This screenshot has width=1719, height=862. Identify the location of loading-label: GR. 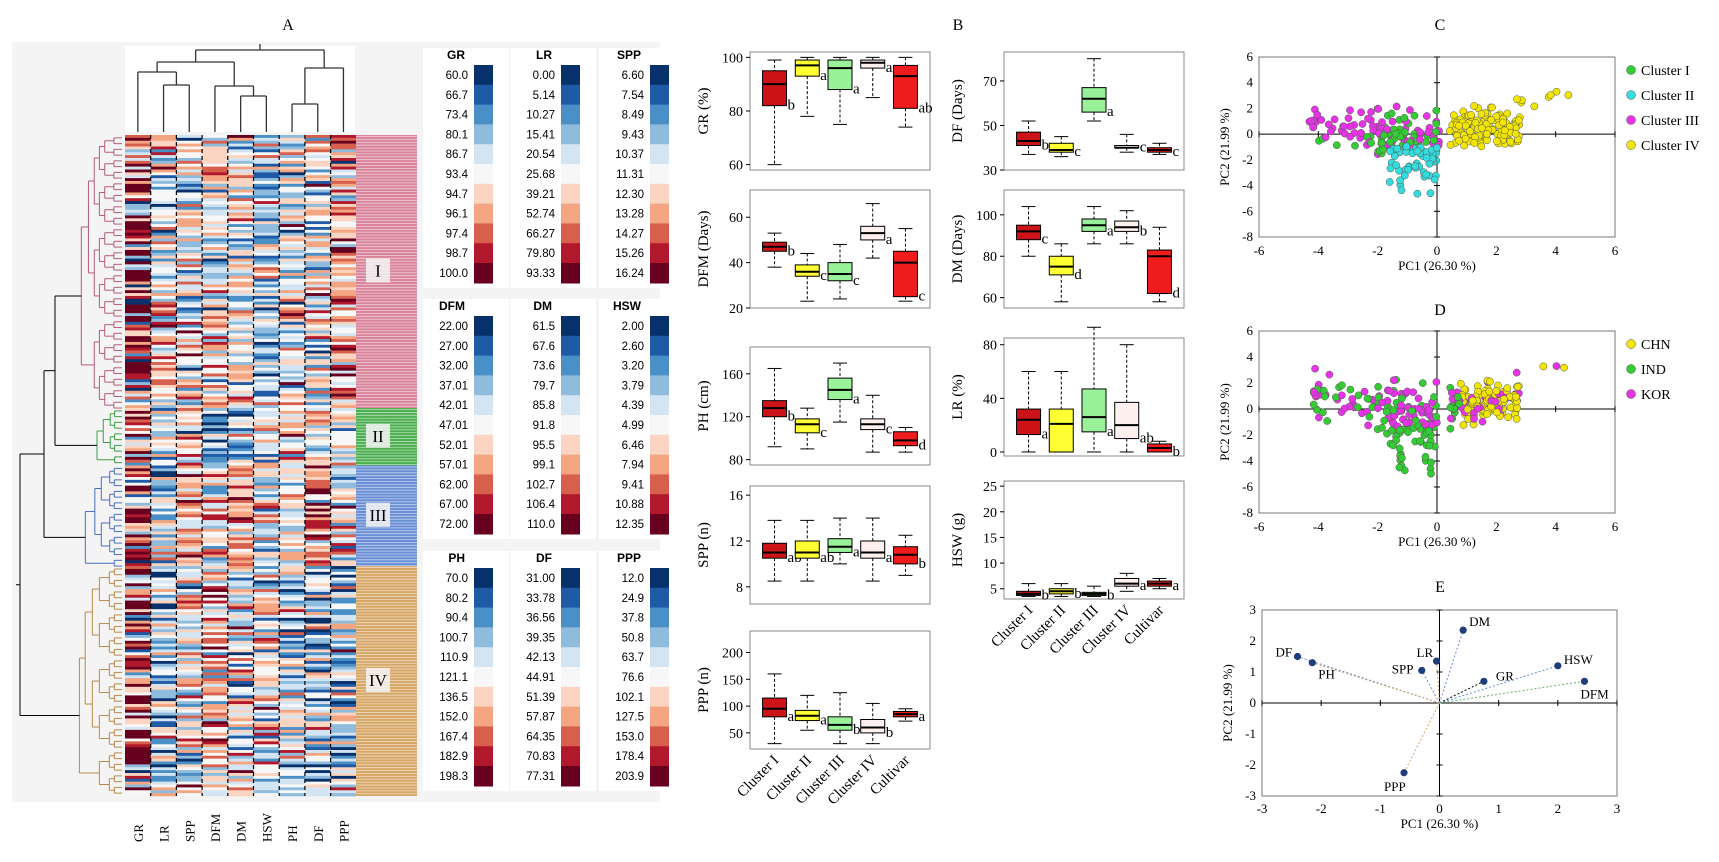
(1505, 675).